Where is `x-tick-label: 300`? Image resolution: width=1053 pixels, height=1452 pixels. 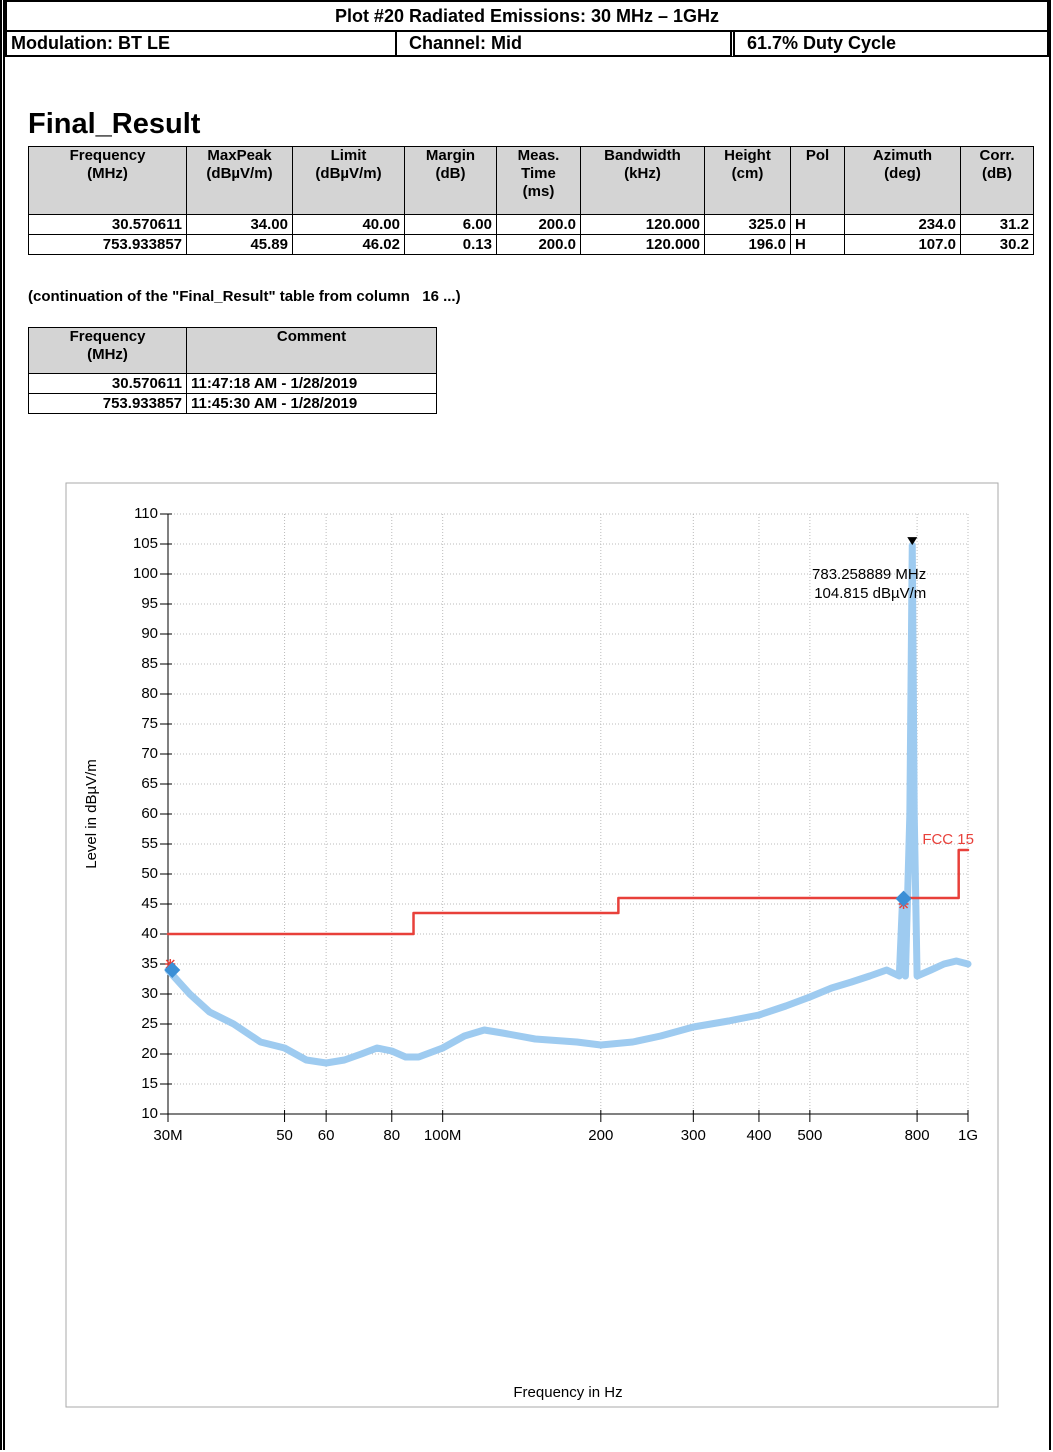 x-tick-label: 300 is located at coordinates (693, 1135).